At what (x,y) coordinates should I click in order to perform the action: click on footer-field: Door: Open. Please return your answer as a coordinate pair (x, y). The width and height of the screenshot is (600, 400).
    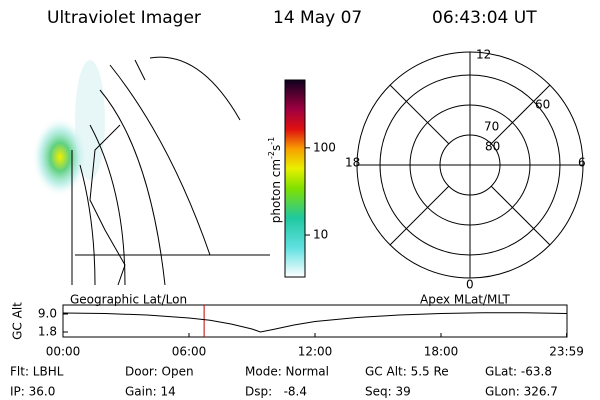
    Looking at the image, I should click on (159, 372).